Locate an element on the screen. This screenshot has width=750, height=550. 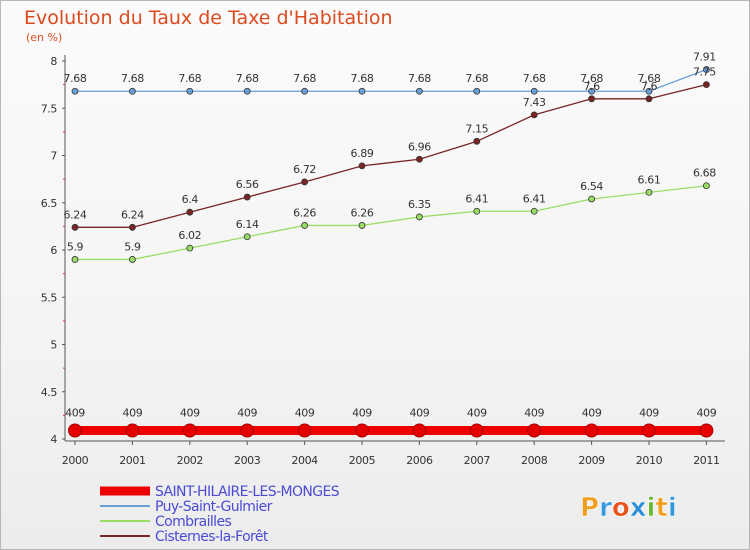
x-tick-label: 2004 is located at coordinates (304, 460).